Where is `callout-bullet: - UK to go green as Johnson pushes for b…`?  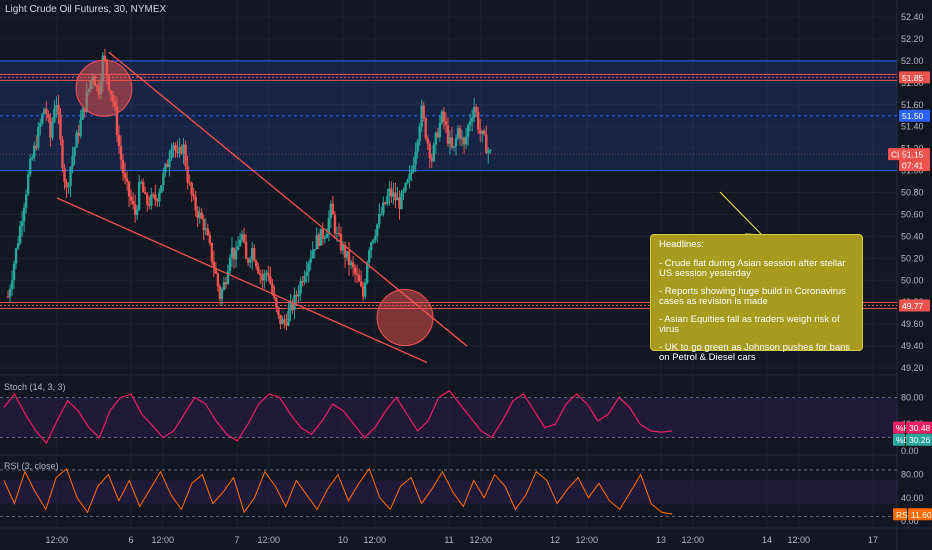
callout-bullet: - UK to go green as Johnson pushes for b… is located at coordinates (755, 352).